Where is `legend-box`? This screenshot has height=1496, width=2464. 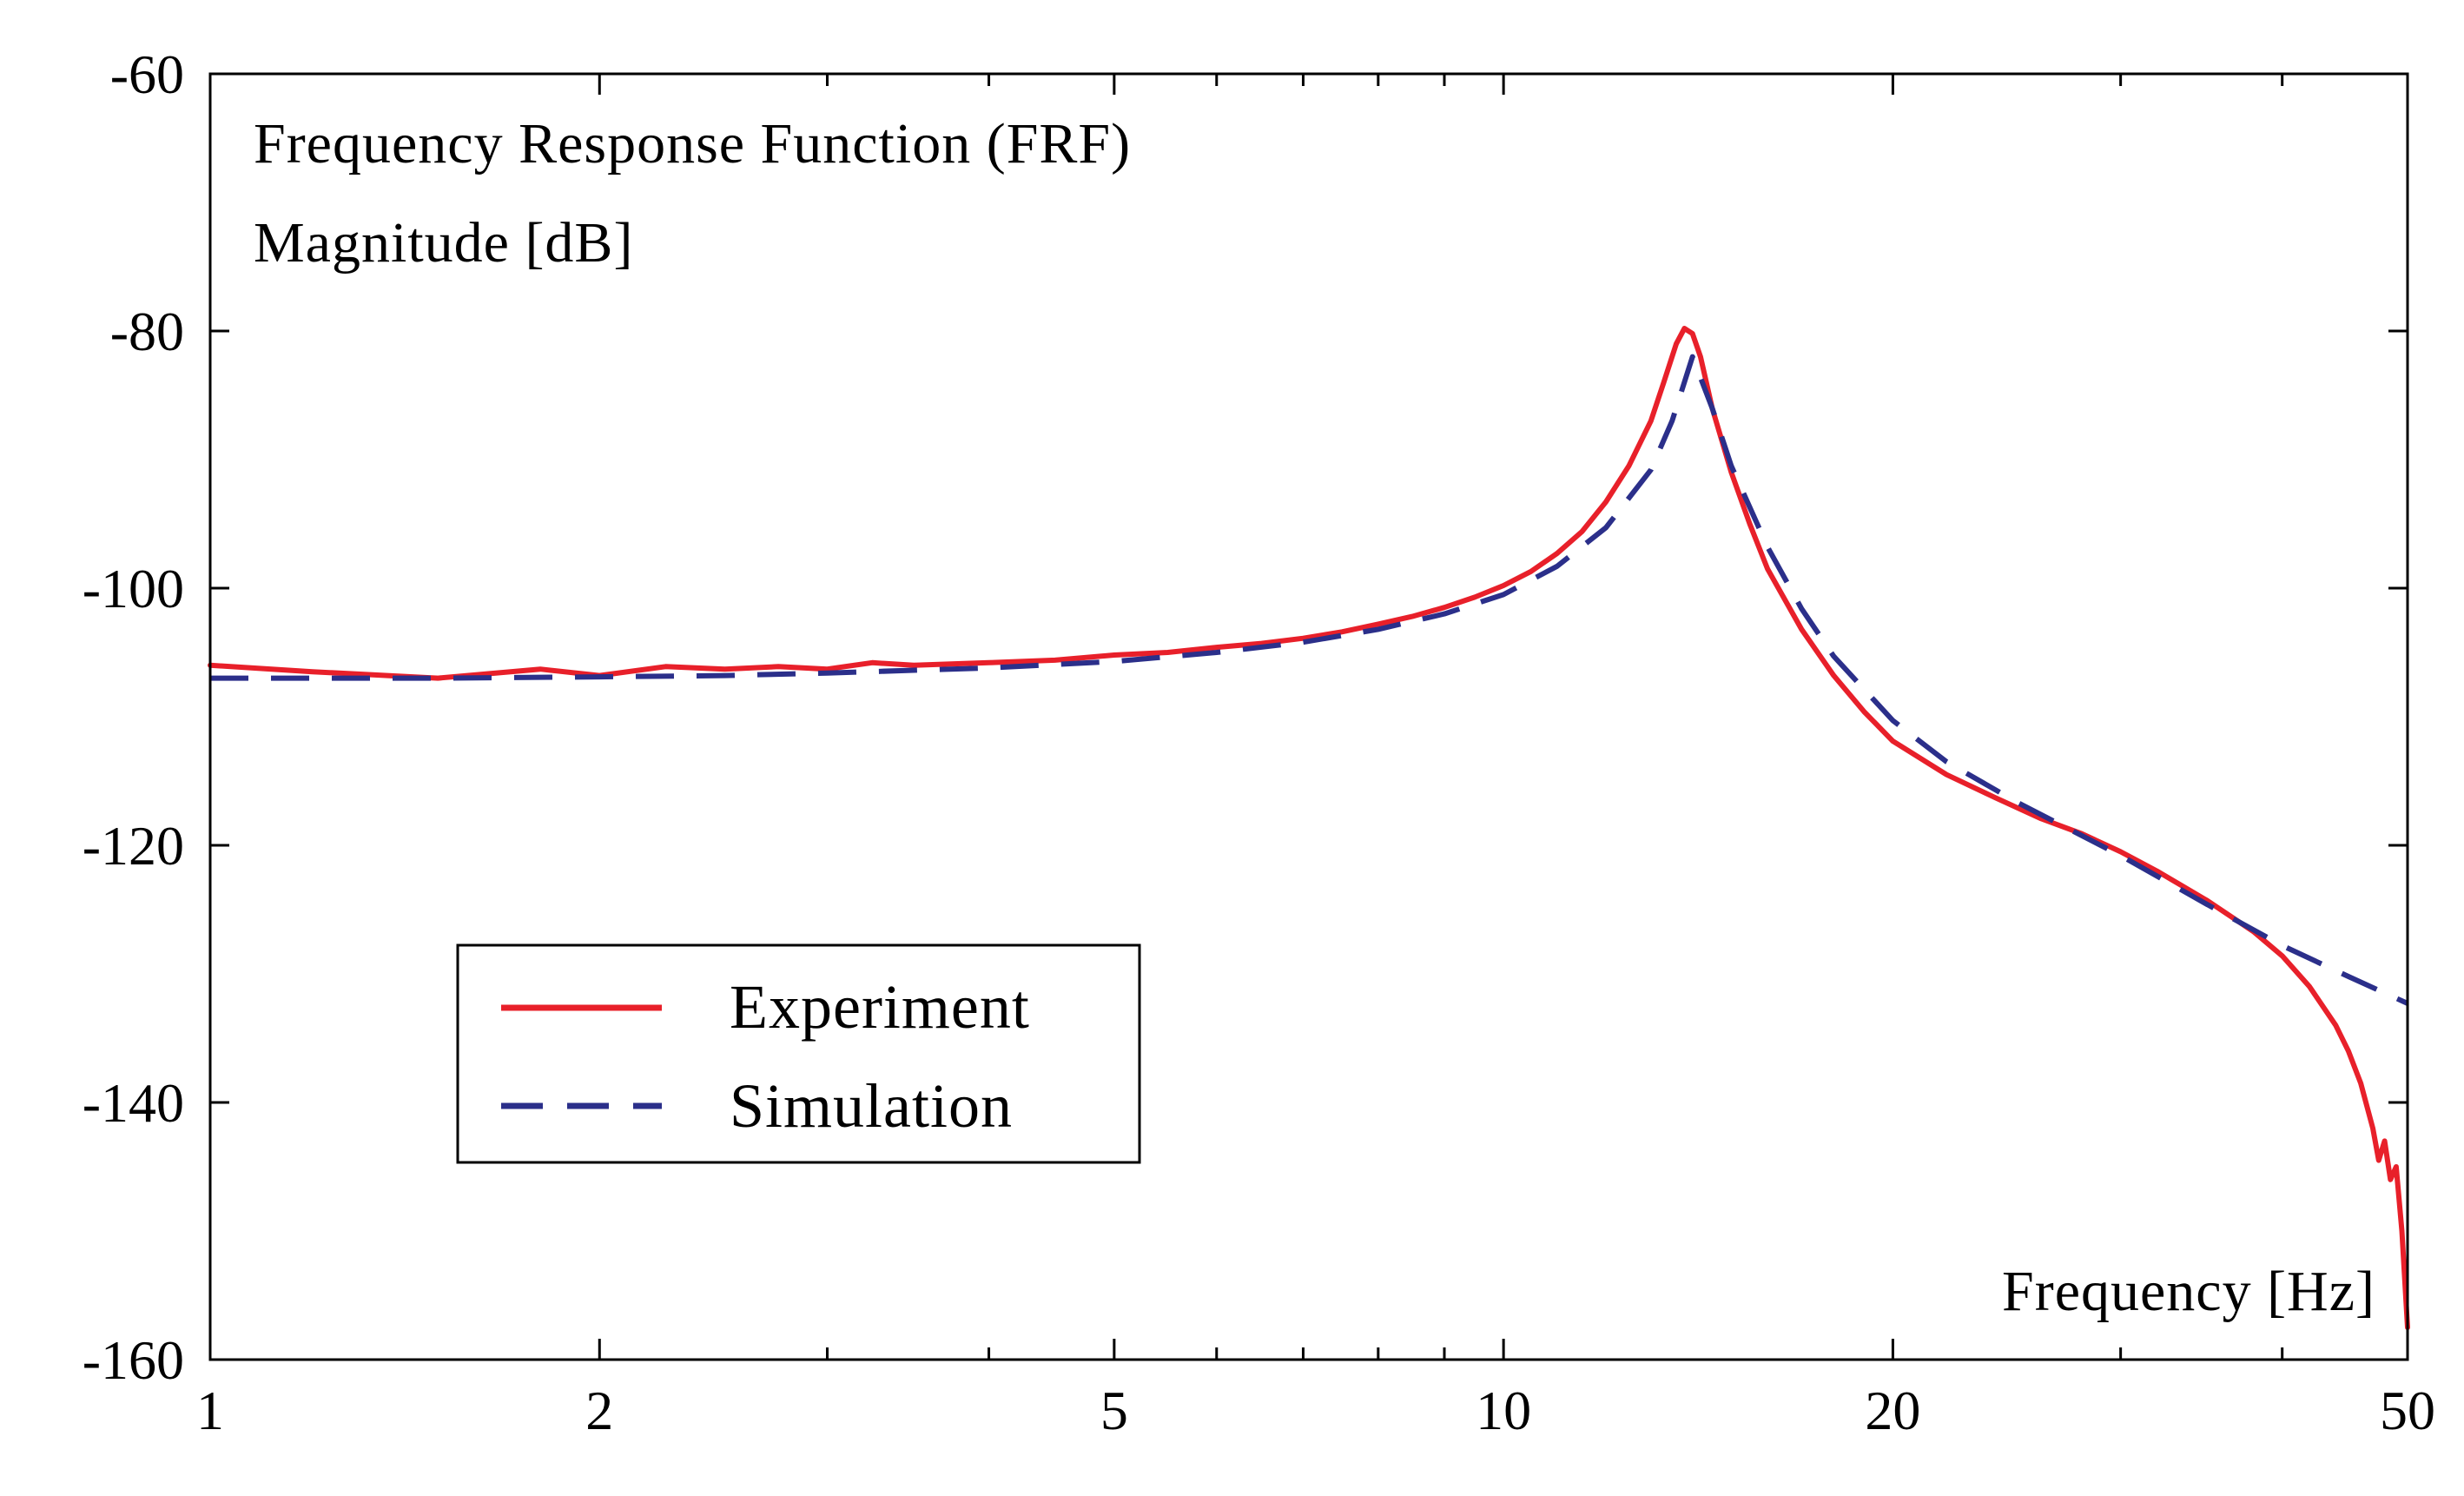
legend-box is located at coordinates (798, 1053).